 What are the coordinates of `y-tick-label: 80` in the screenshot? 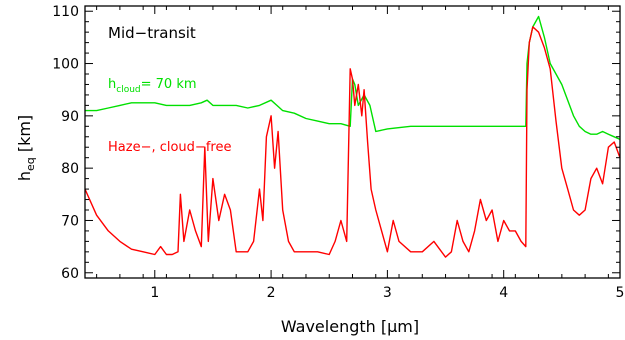 It's located at (70, 169).